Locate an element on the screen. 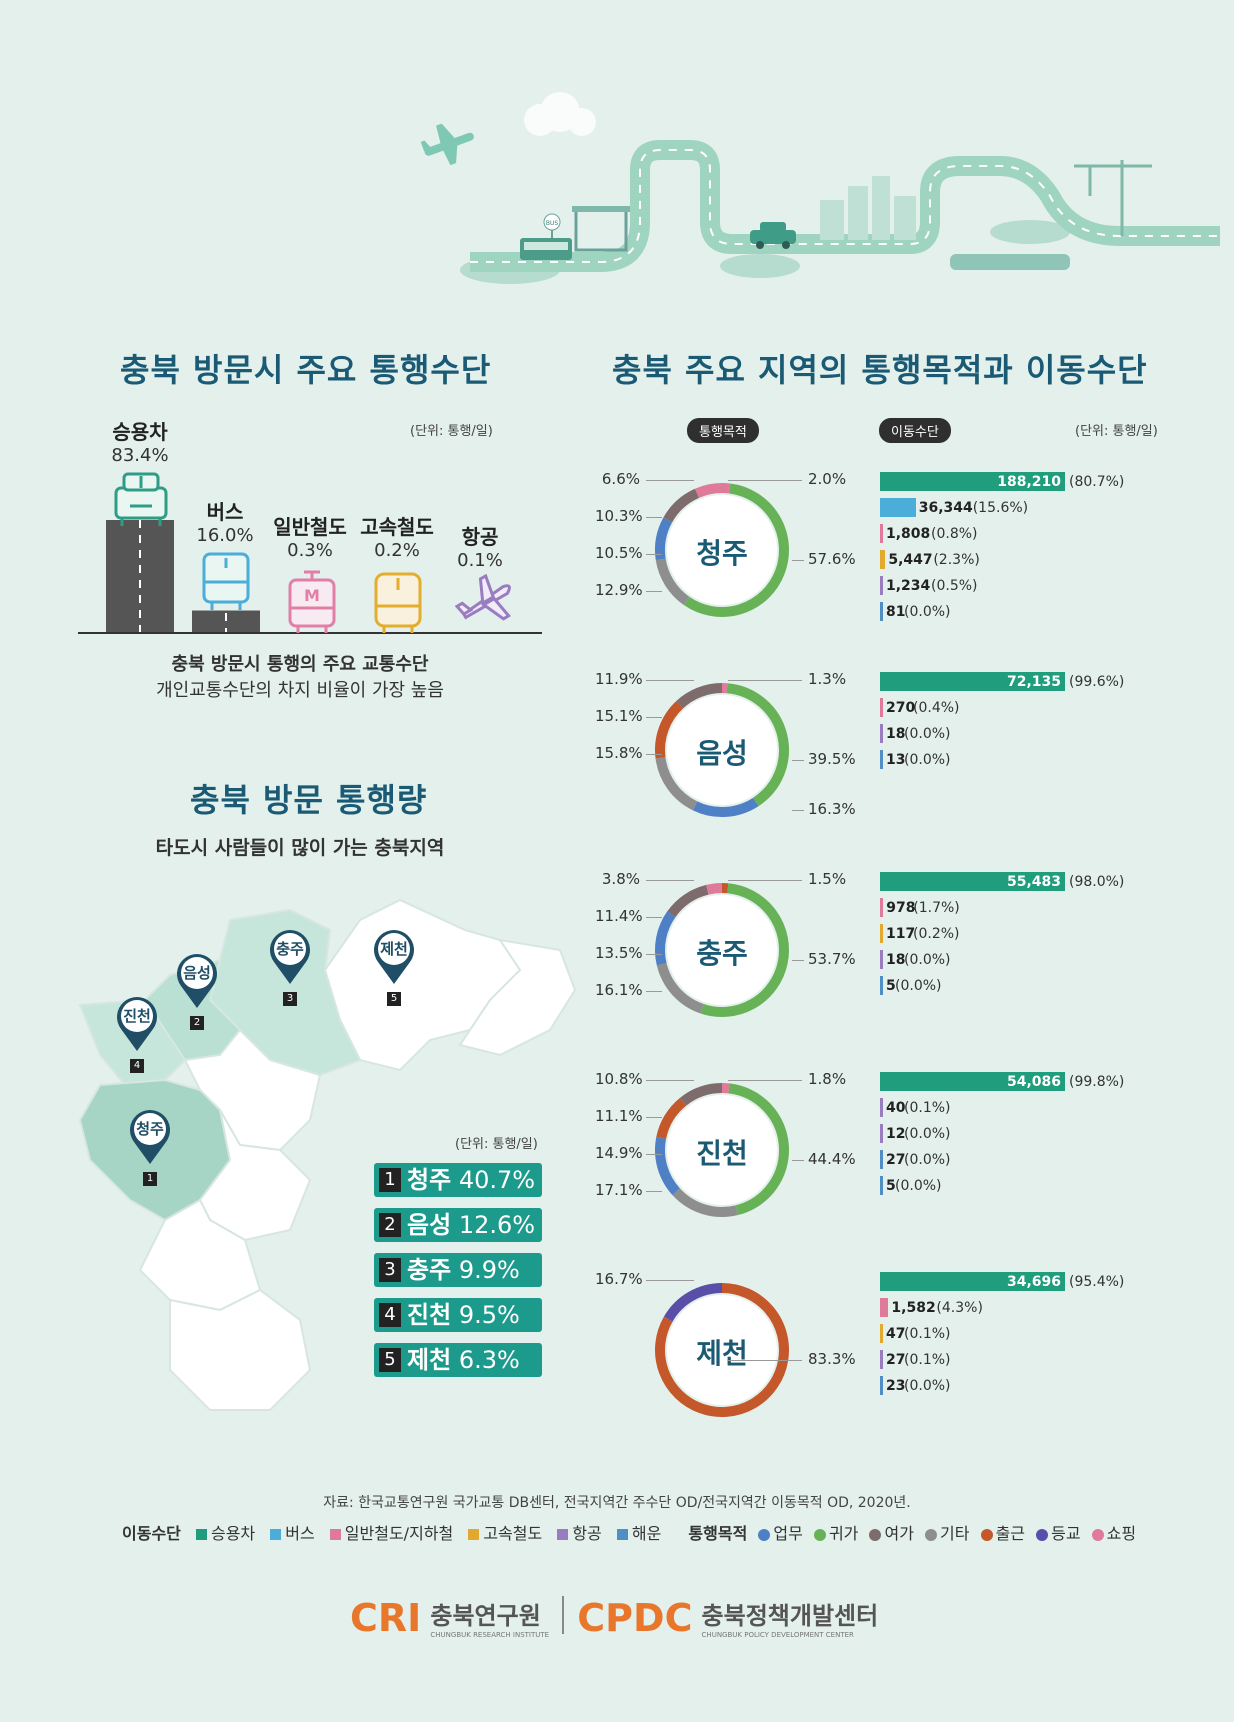 This screenshot has width=1234, height=1722. donut-label-left: 13.5% is located at coordinates (619, 953).